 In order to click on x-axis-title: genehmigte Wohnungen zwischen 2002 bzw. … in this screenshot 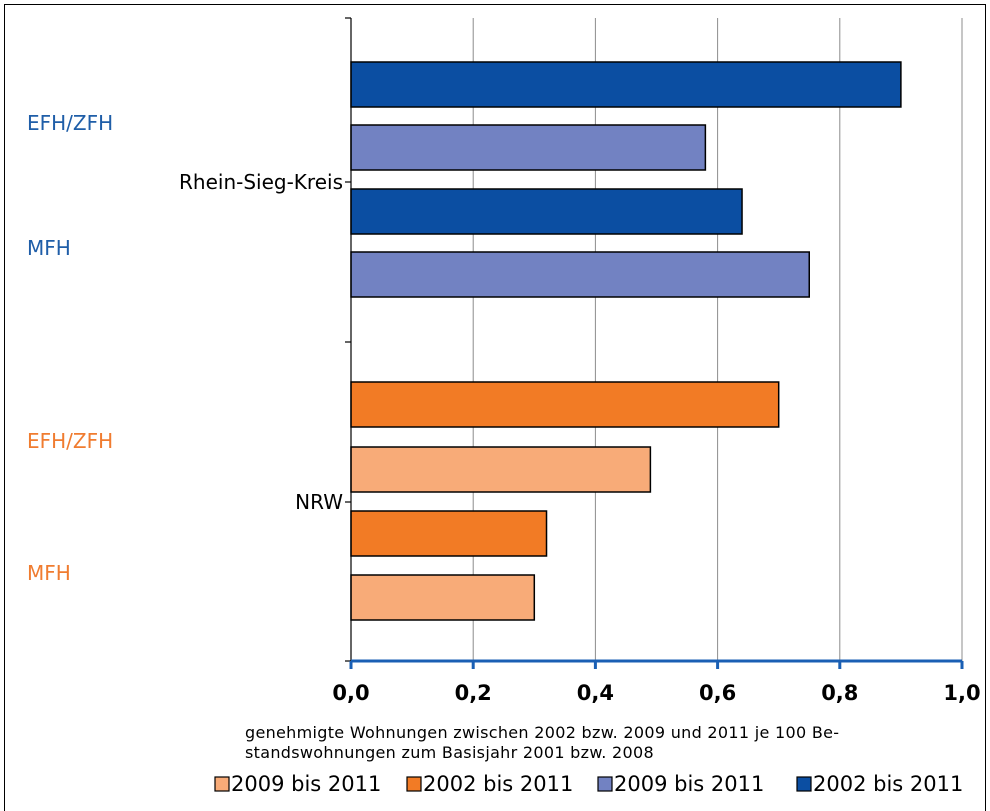, I will do `click(542, 732)`.